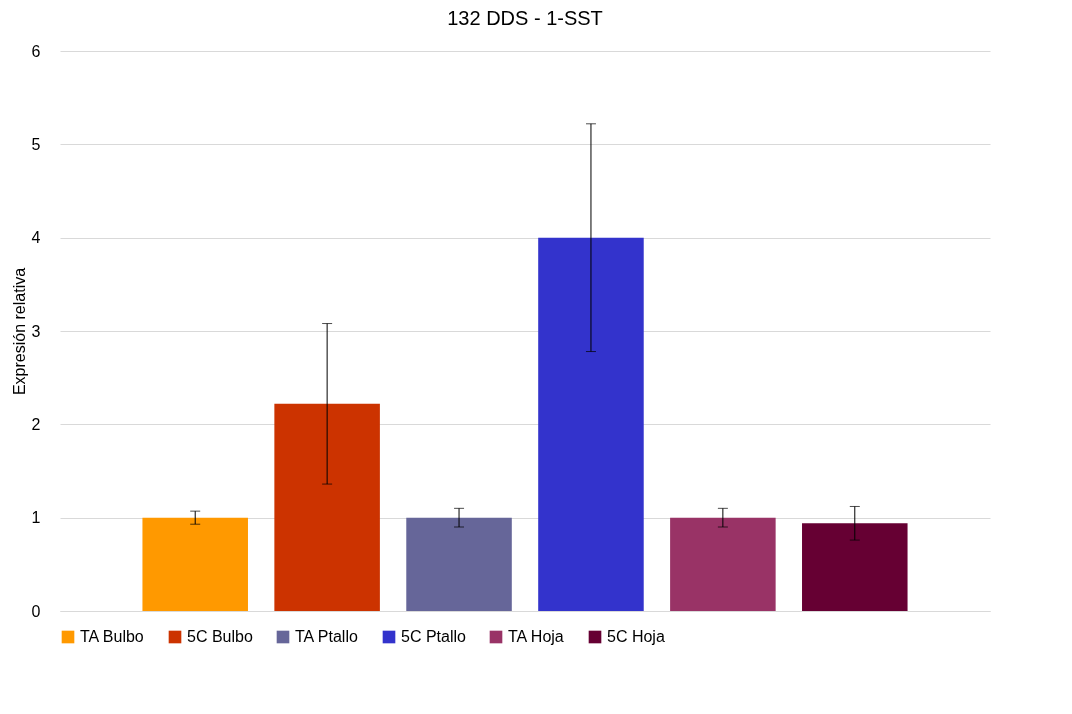  I want to click on legend-label: TA Bulbo, so click(112, 636).